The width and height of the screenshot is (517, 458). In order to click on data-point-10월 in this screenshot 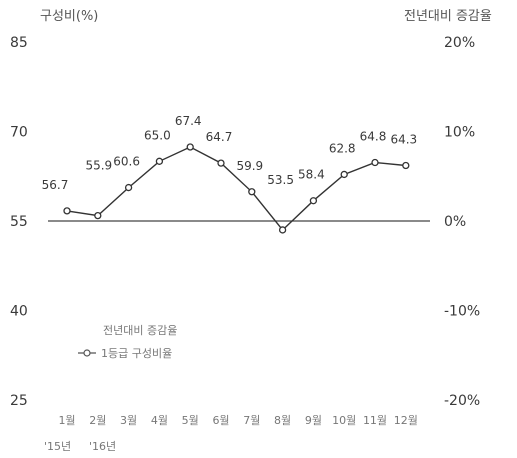, I will do `click(344, 174)`.